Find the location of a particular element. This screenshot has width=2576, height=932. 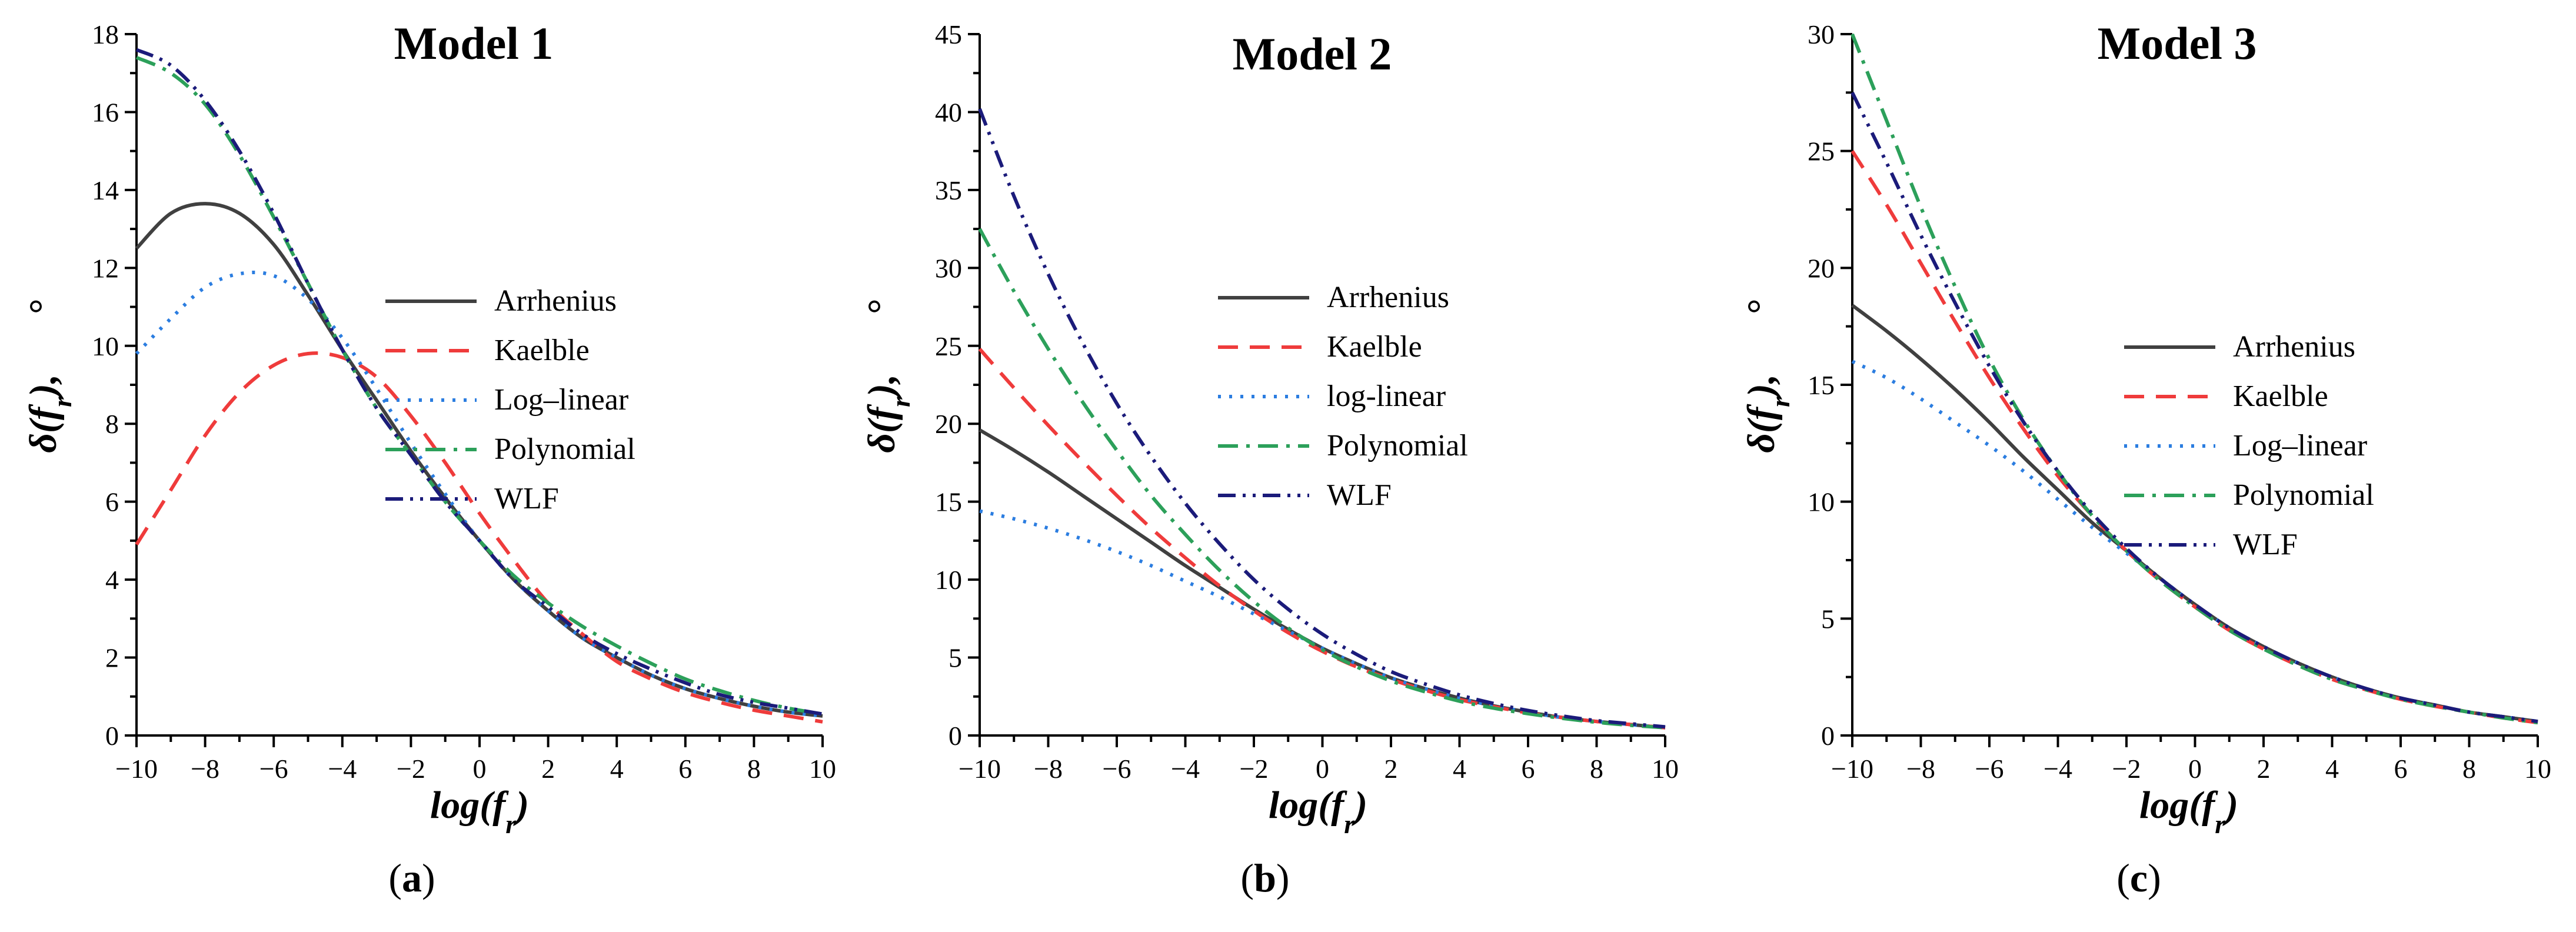

y-tick-label: 30 is located at coordinates (948, 268).